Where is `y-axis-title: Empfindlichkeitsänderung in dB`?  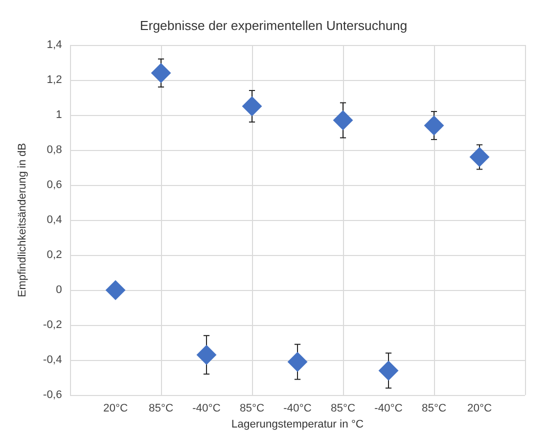 y-axis-title: Empfindlichkeitsänderung in dB is located at coordinates (22, 220).